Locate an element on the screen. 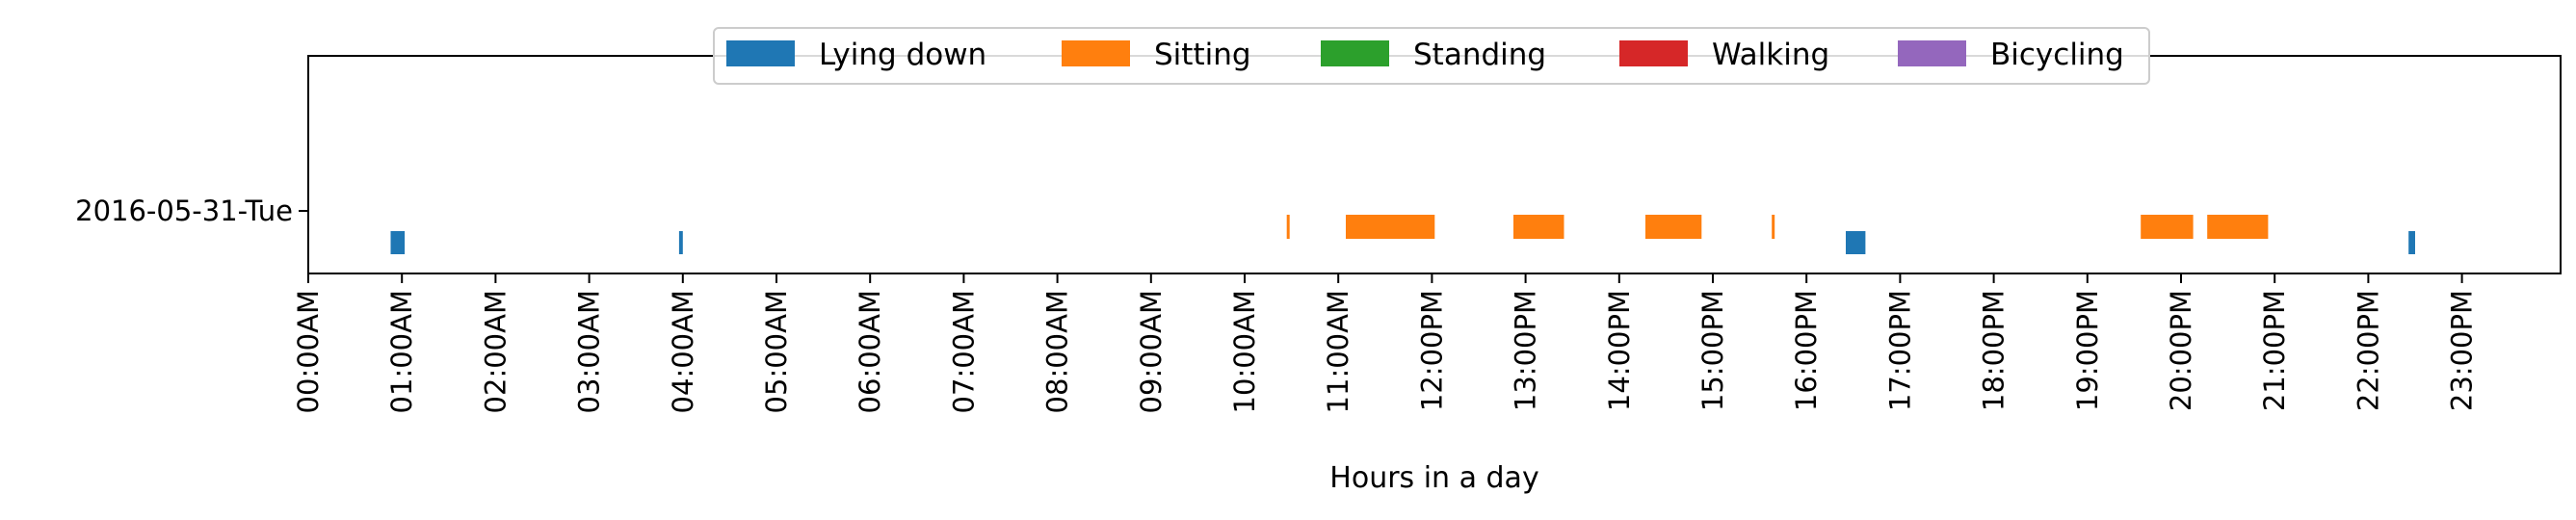 Image resolution: width=2576 pixels, height=520 pixels. x-tick-label: 10:00AM is located at coordinates (1244, 351).